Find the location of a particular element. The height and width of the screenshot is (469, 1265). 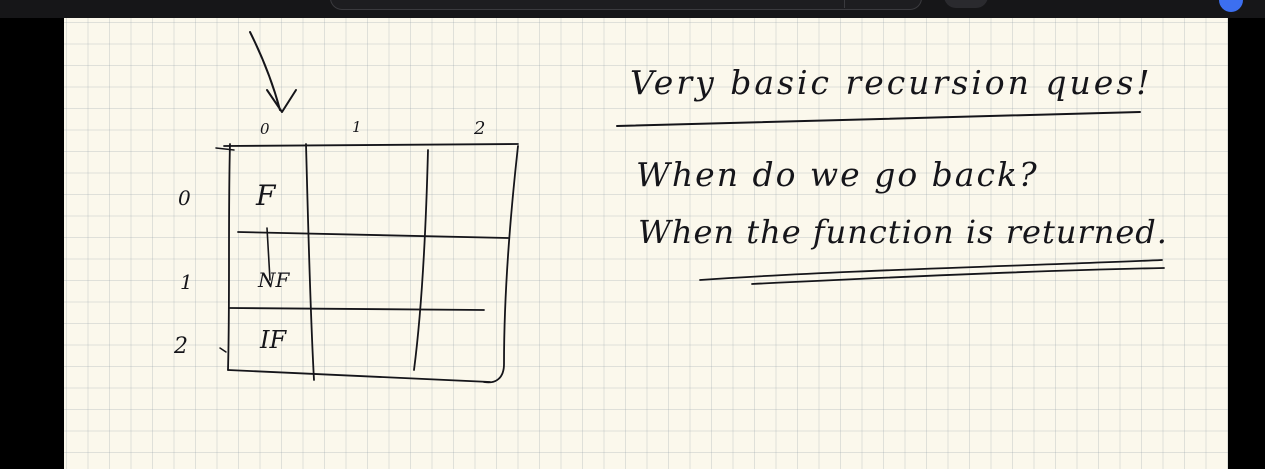

cell-mark-1: NF is located at coordinates (274, 280).